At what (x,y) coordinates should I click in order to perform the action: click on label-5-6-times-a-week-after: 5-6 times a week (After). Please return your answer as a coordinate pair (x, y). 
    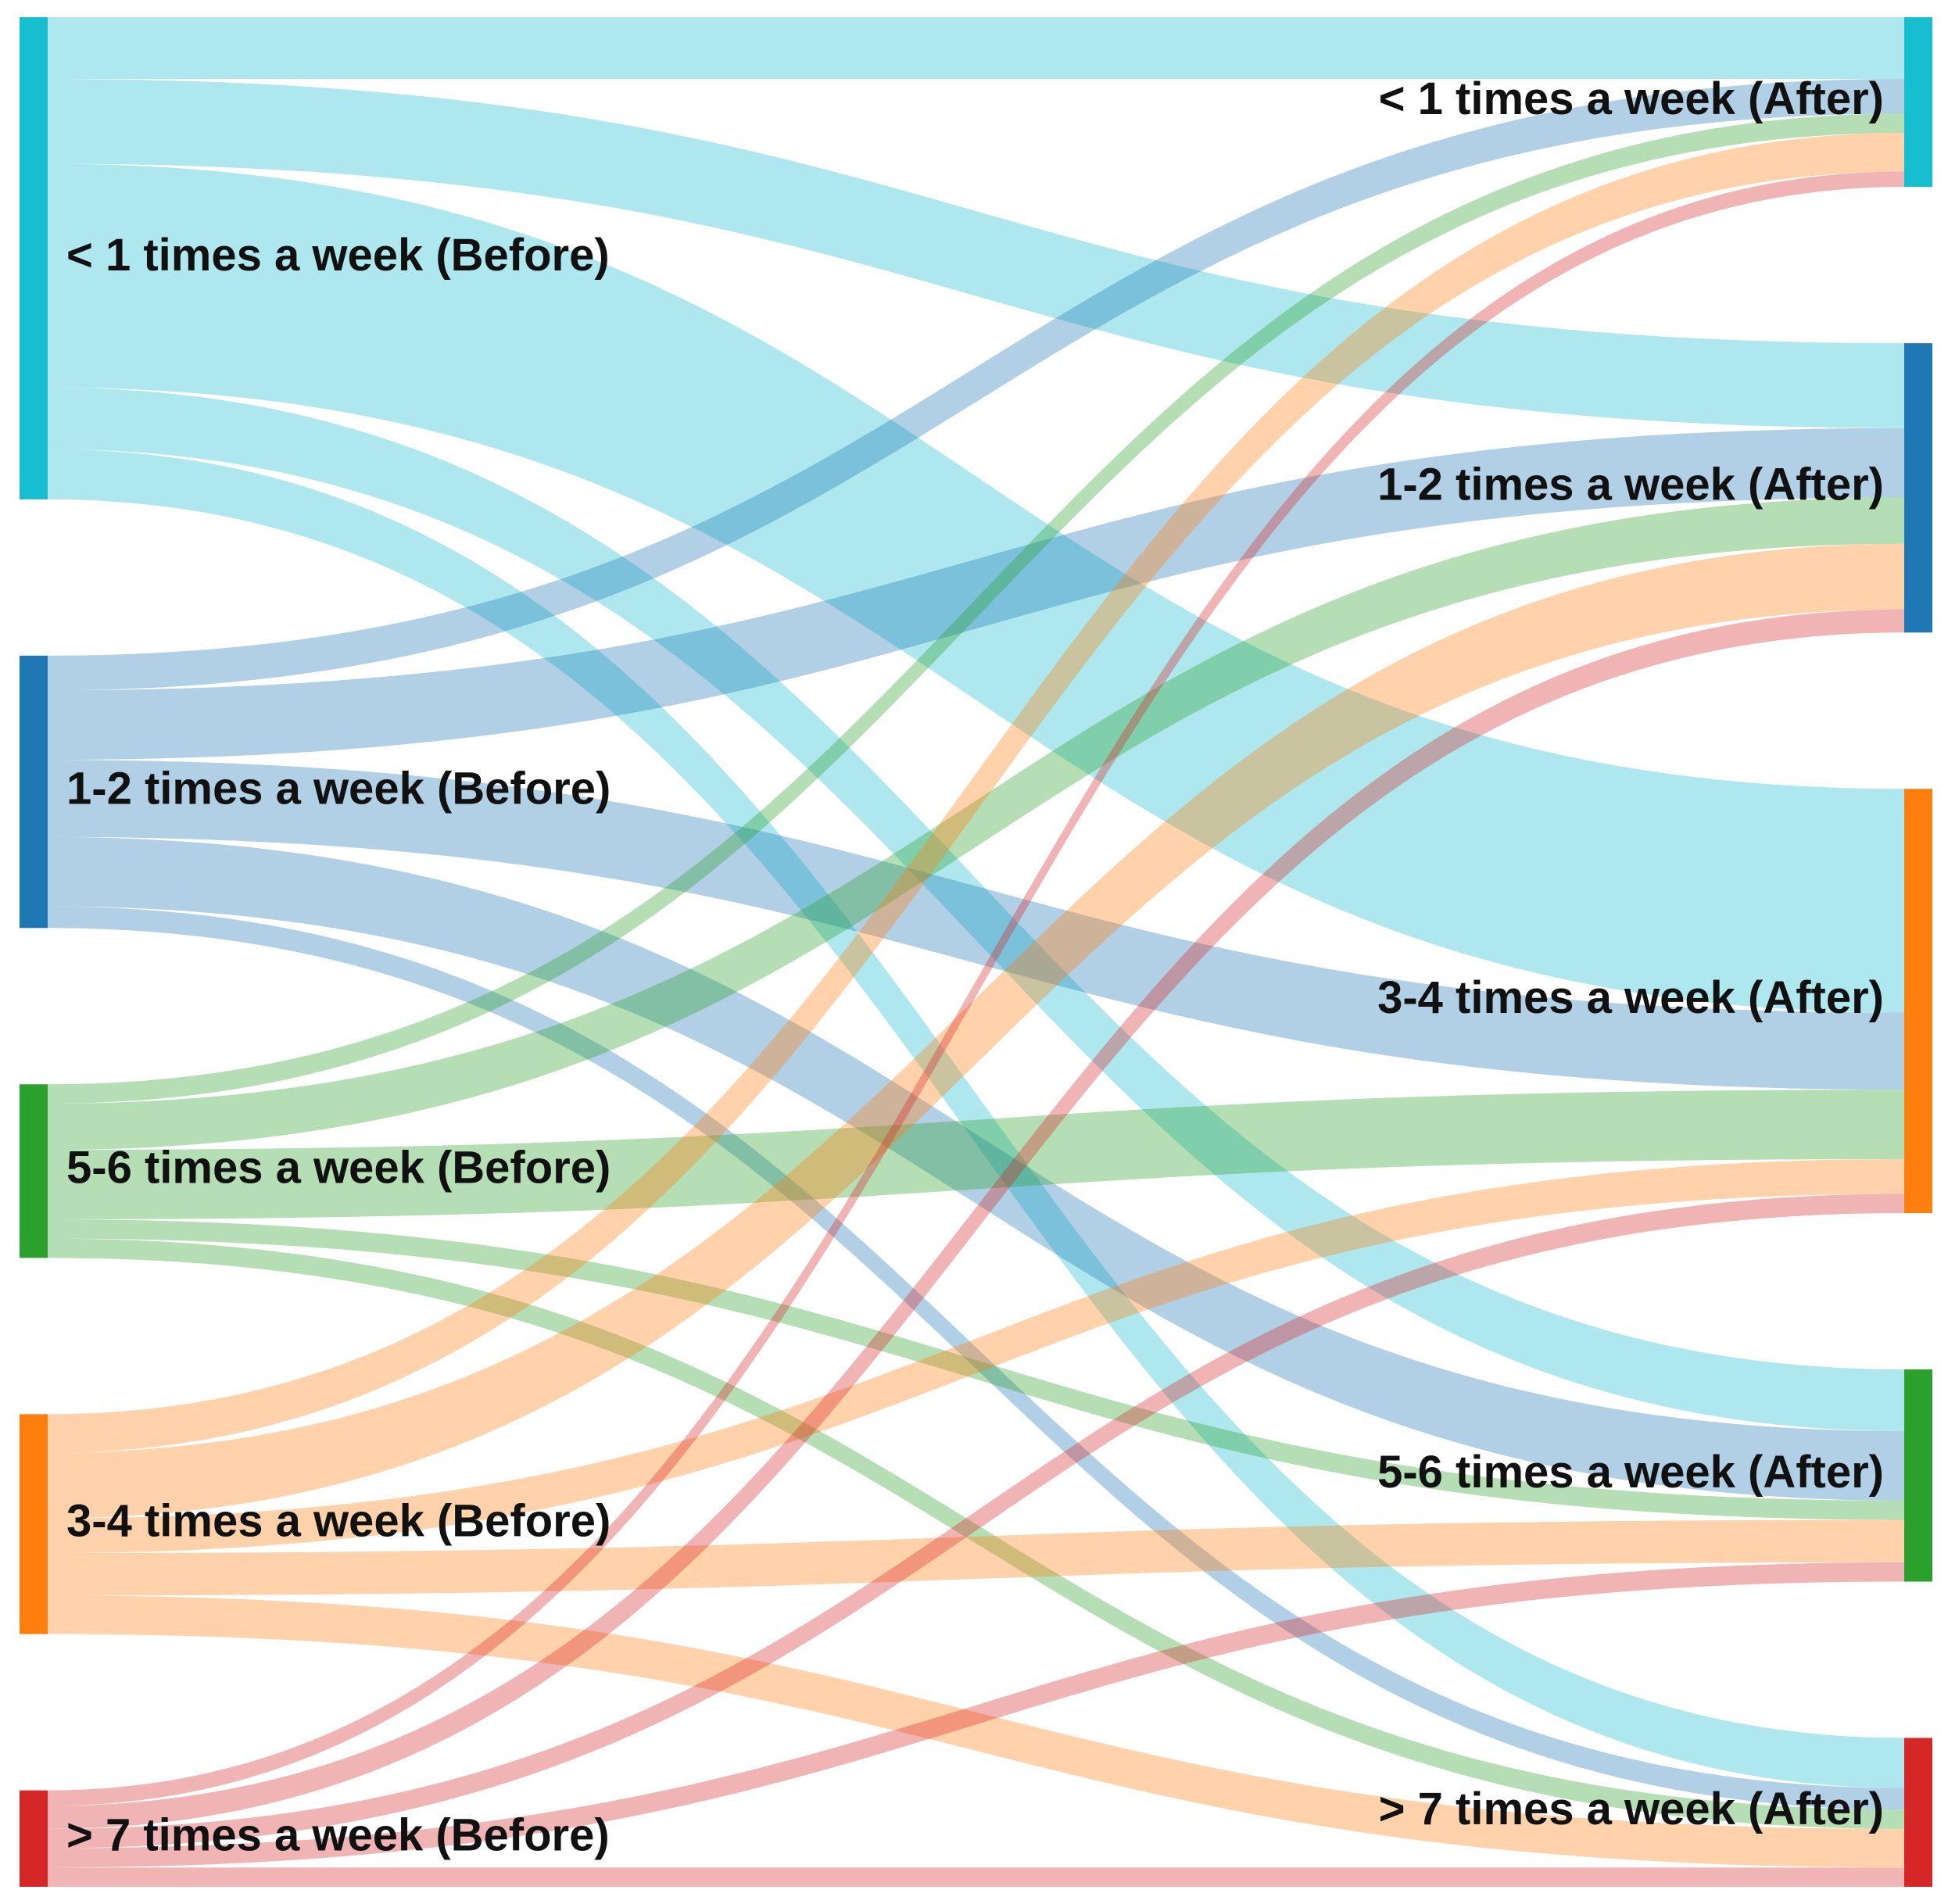
    Looking at the image, I should click on (1630, 1472).